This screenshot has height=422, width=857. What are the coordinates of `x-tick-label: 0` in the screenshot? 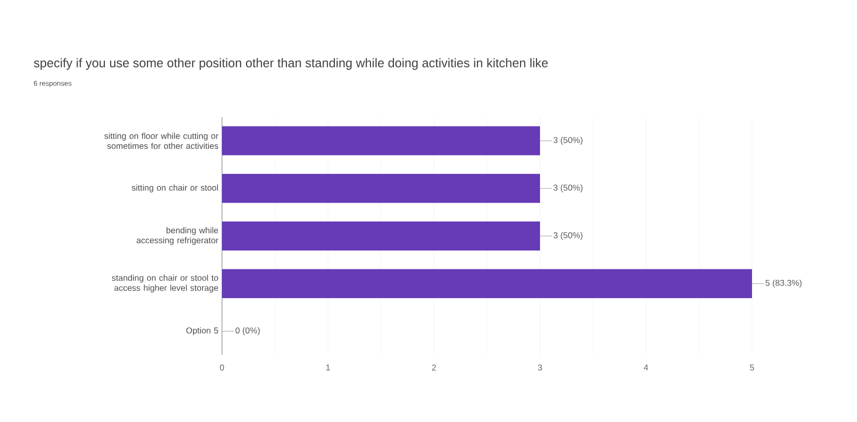 It's located at (222, 367).